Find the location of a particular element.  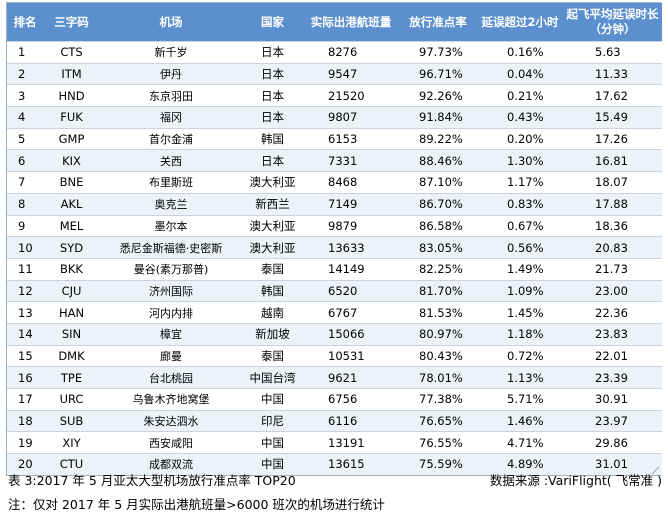

cell-rank: 8 is located at coordinates (25, 203).